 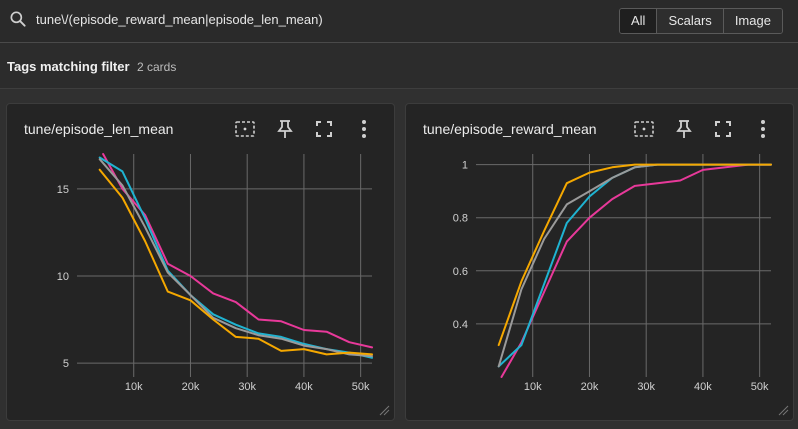 I want to click on y-tick-label: 1, so click(x=465, y=166).